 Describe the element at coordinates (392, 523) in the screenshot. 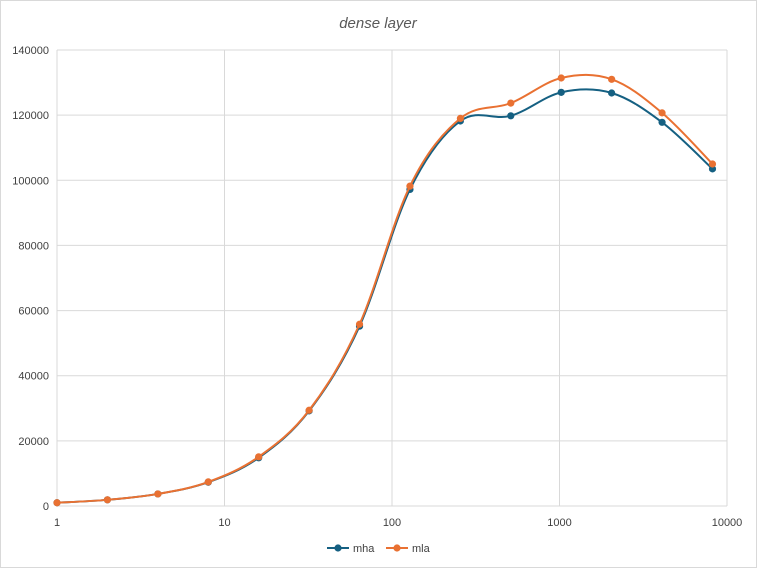

I see `x-tick-label: 100` at that location.